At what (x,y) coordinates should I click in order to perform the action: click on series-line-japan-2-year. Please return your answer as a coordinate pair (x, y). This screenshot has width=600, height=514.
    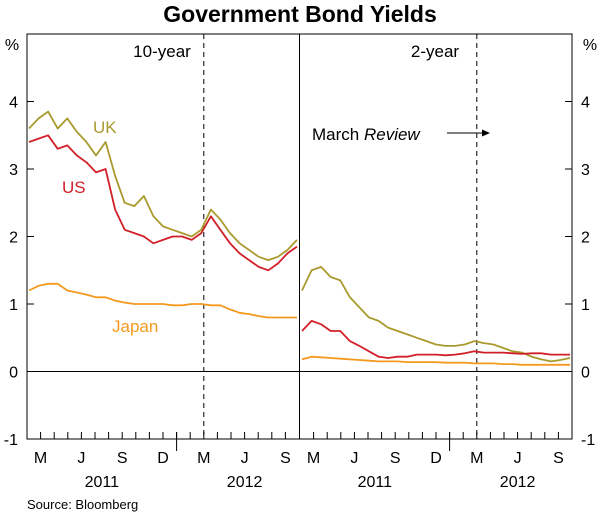
    Looking at the image, I should click on (435, 360).